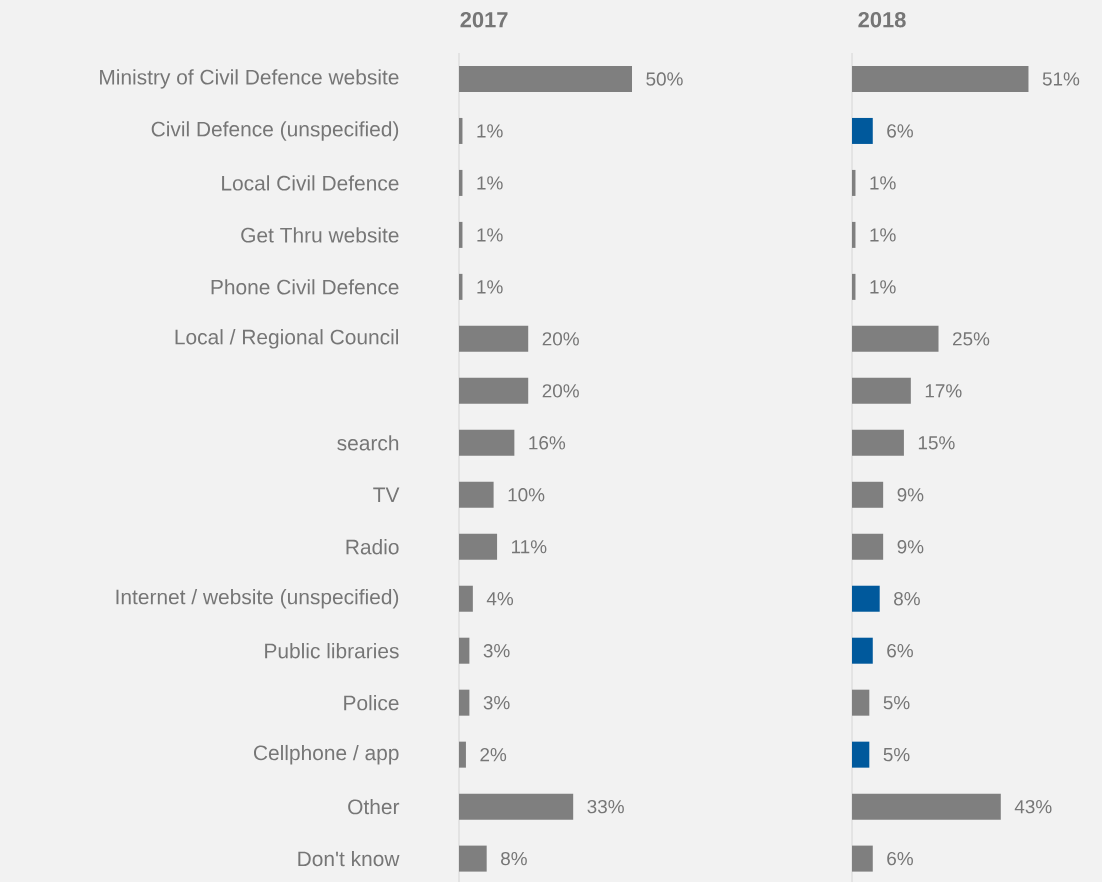 This screenshot has width=1102, height=882. I want to click on y-tick-label: Civil Defence (unspecified), so click(275, 131).